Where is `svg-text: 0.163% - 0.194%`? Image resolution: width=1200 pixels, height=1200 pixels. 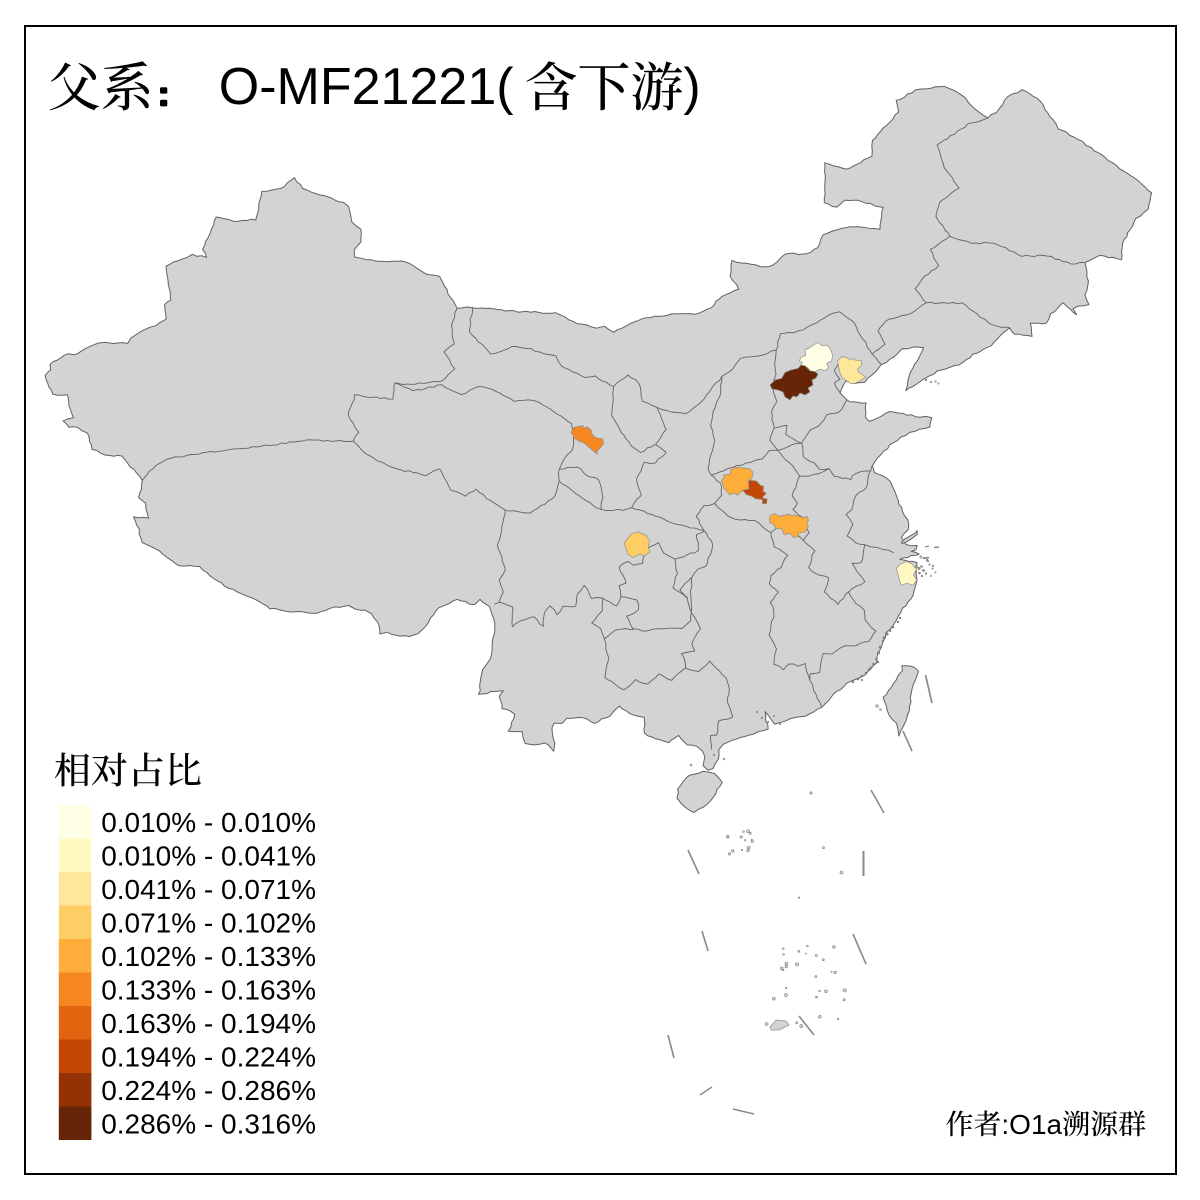
svg-text: 0.163% - 0.194% is located at coordinates (208, 1023).